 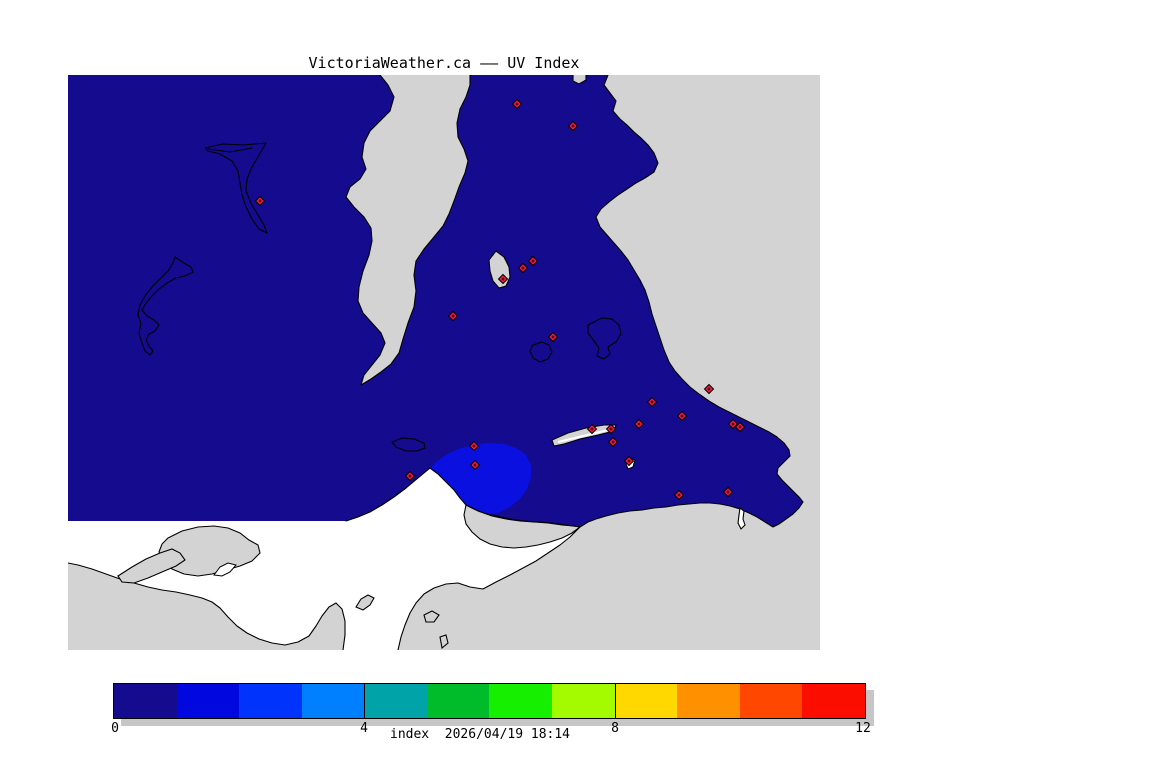 What do you see at coordinates (151, 566) in the screenshot?
I see `strait-peninsula` at bounding box center [151, 566].